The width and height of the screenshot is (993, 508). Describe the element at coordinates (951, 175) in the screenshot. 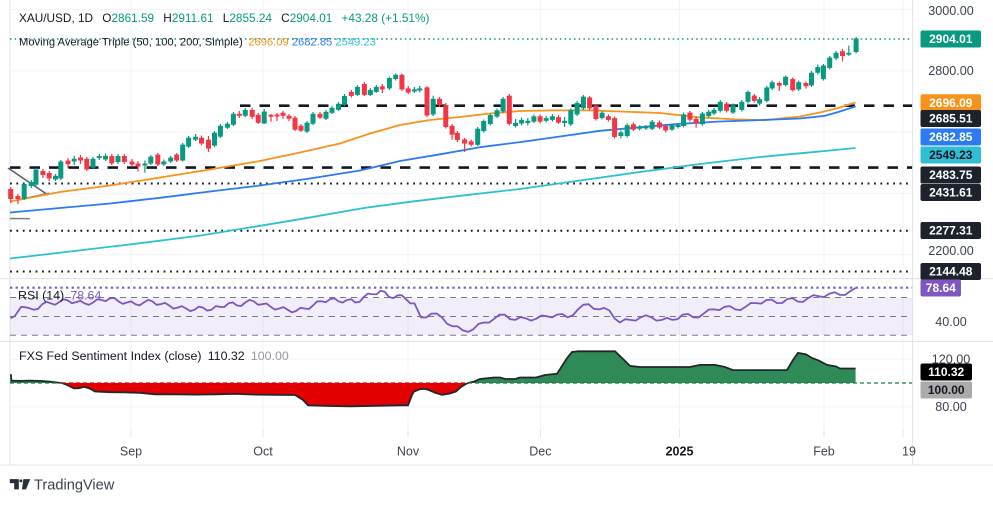

I see `svg-text: 2483.75` at that location.